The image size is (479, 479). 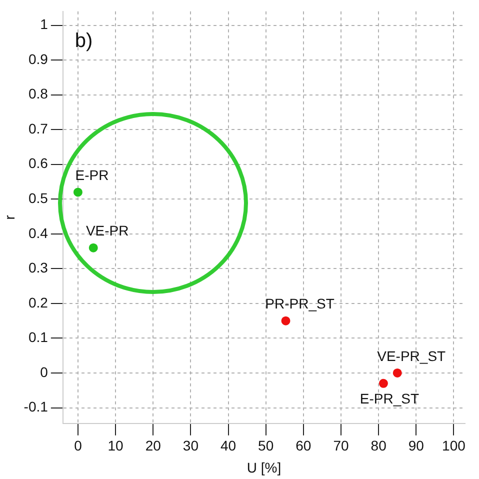 What do you see at coordinates (390, 398) in the screenshot?
I see `annotation: E-PR_ST` at bounding box center [390, 398].